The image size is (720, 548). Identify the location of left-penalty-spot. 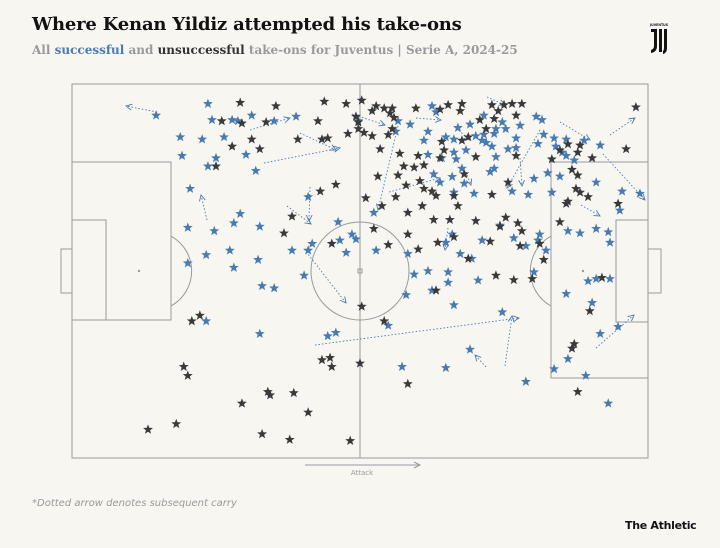
(139, 271).